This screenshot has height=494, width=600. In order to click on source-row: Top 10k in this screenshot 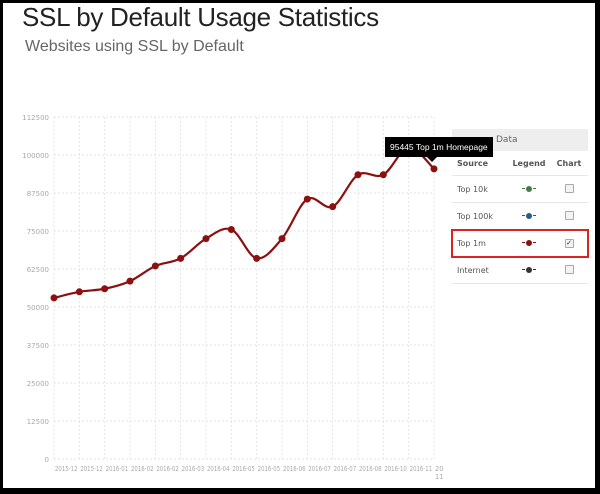, I will do `click(520, 189)`.